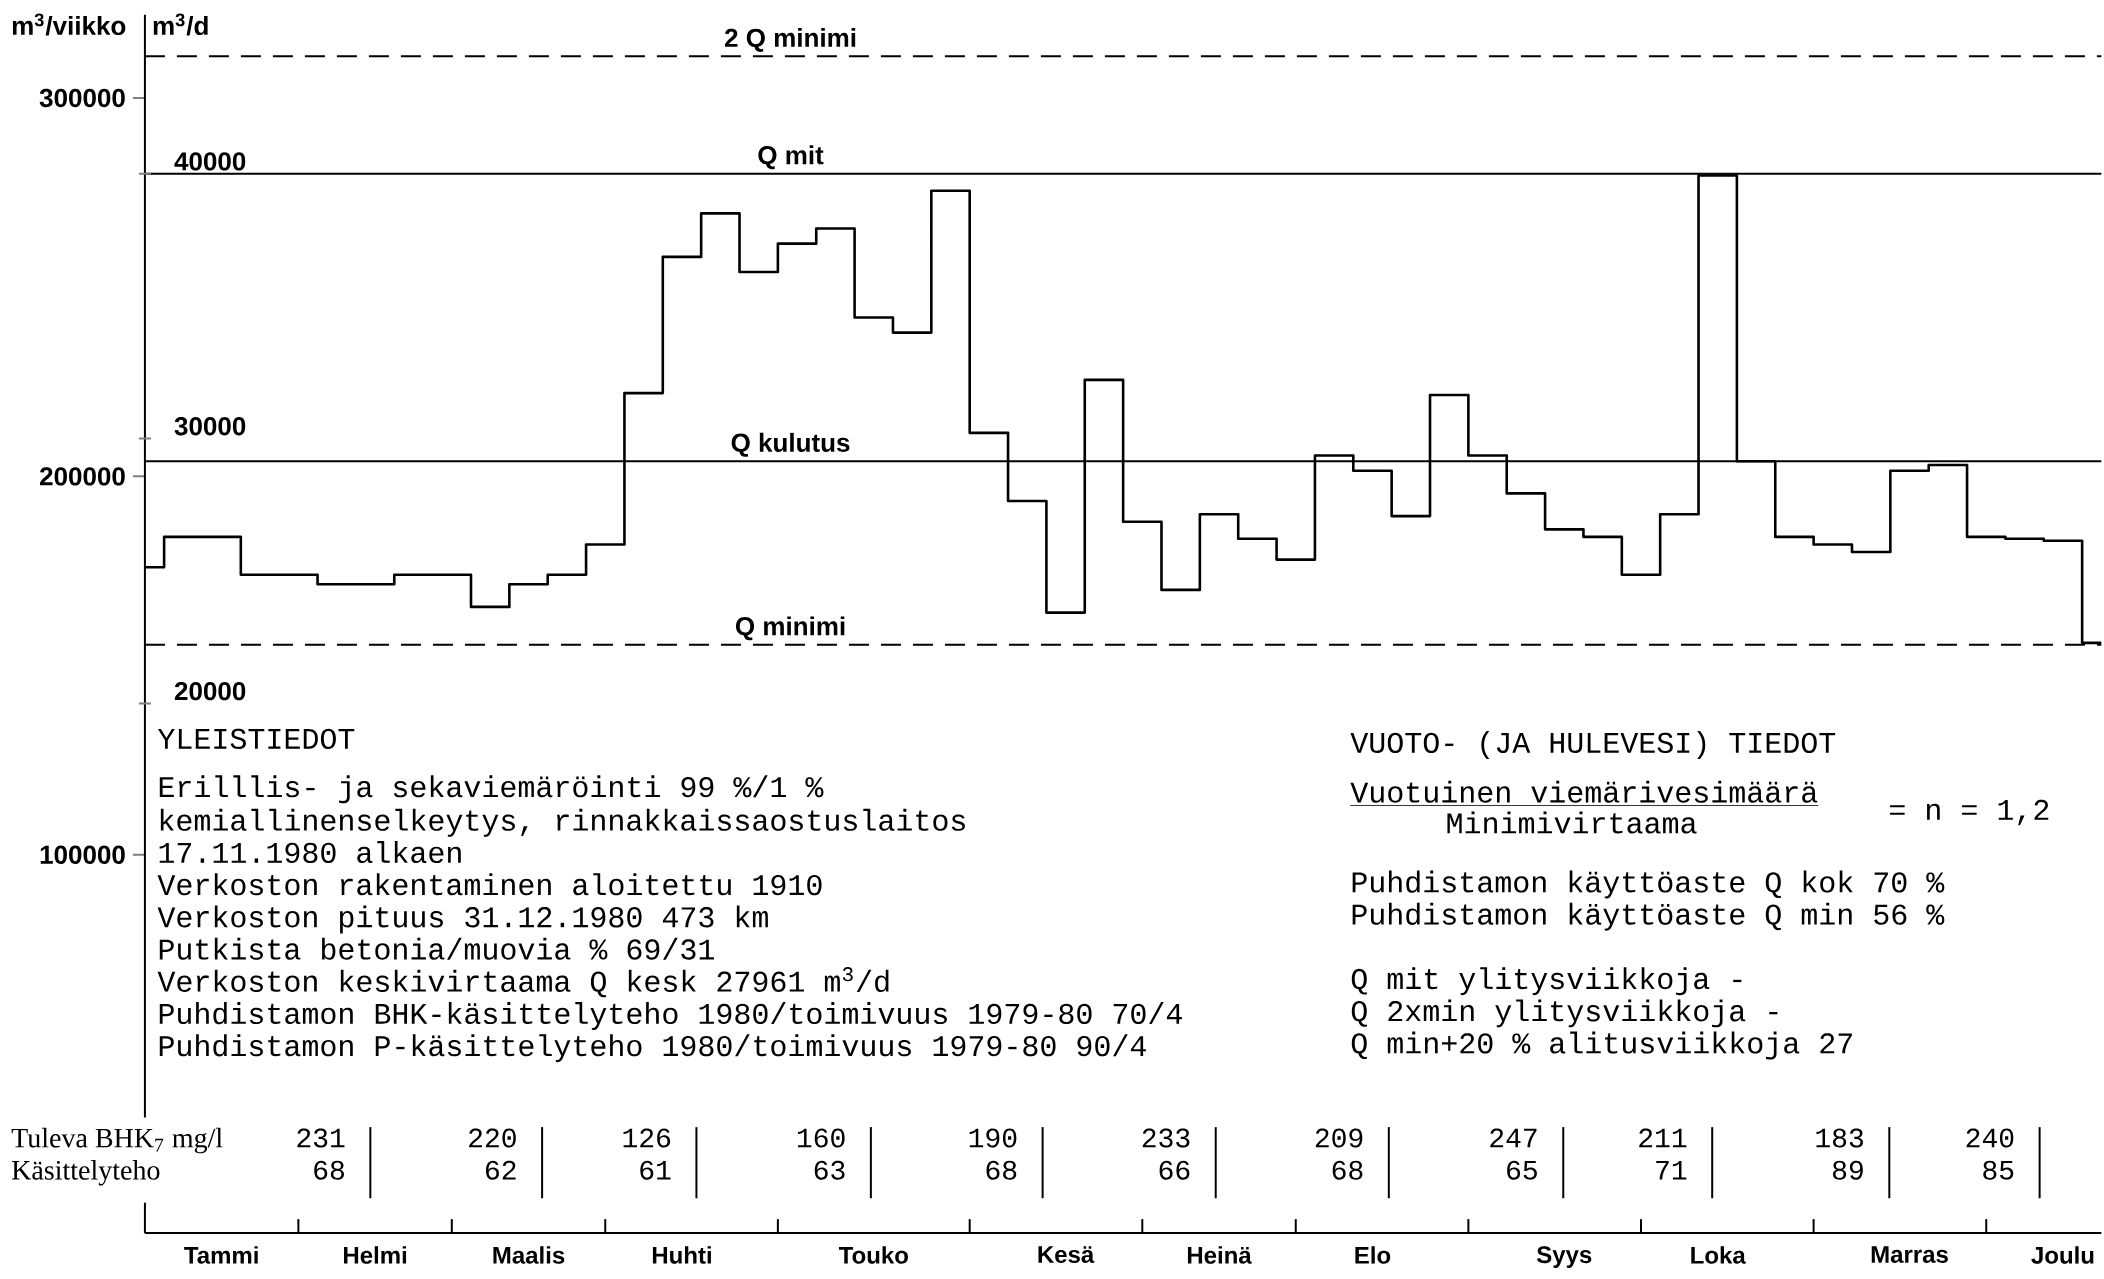 This screenshot has height=1279, width=2104. I want to click on annotation: 160, so click(821, 1138).